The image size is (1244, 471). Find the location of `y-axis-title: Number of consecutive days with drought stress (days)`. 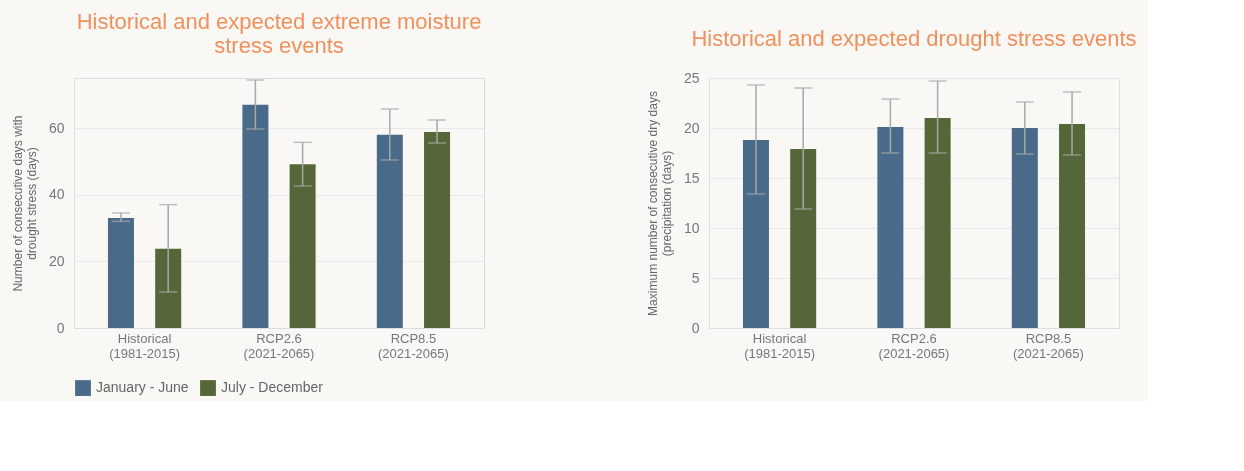

y-axis-title: Number of consecutive days with drought stress (days) is located at coordinates (24, 203).